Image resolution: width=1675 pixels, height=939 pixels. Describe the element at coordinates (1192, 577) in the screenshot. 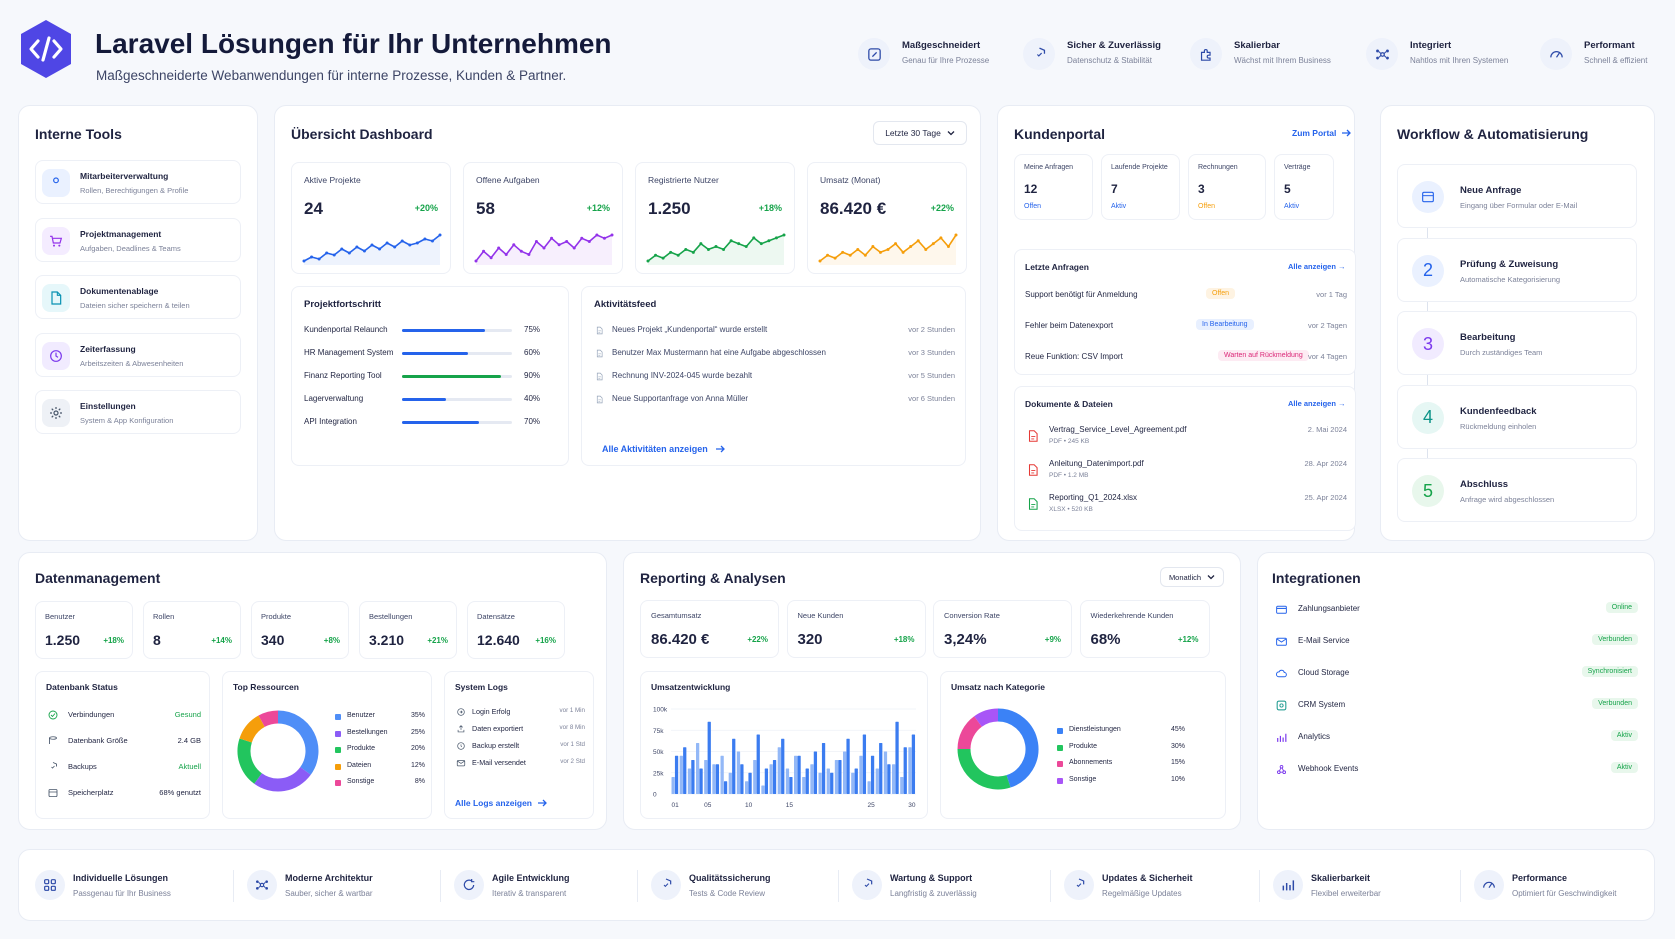

I see `reporting-range-select: Monatlich` at that location.